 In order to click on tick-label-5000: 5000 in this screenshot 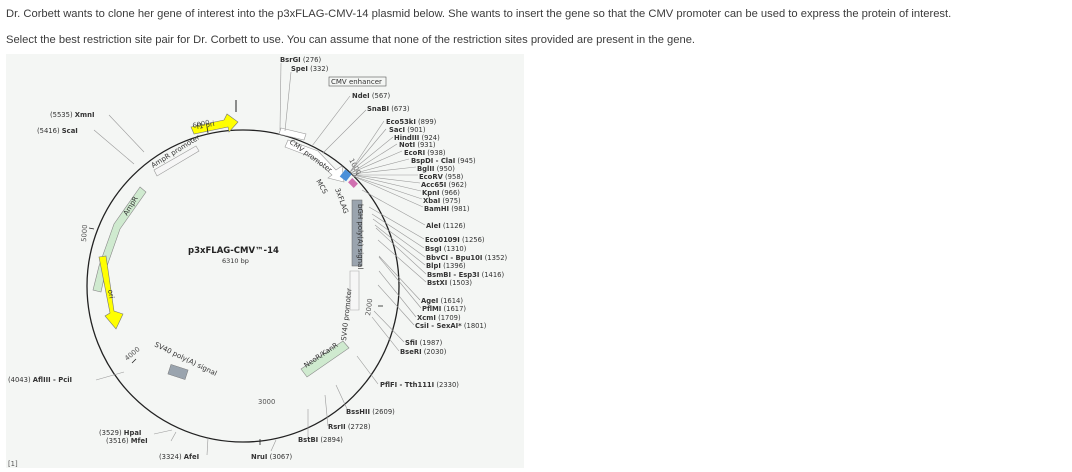, I will do `click(84, 233)`.